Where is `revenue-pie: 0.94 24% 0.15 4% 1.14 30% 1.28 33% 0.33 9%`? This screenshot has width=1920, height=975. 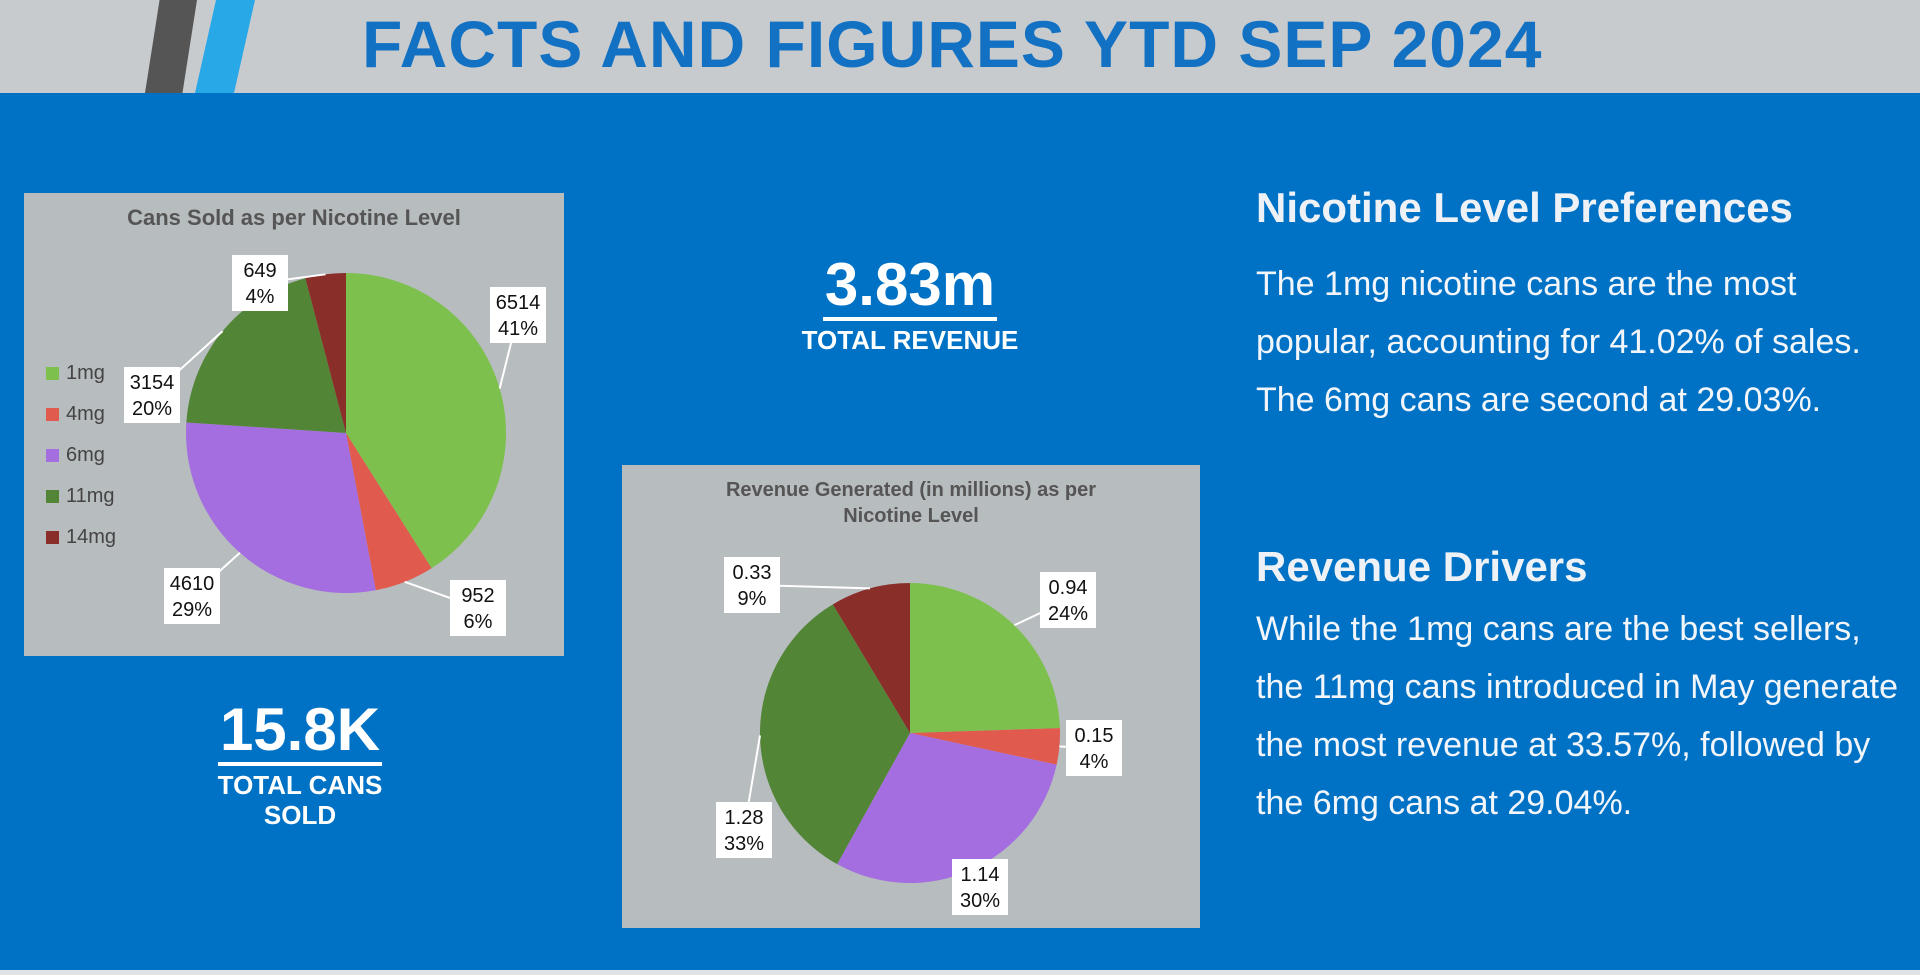 revenue-pie: 0.94 24% 0.15 4% 1.14 30% 1.28 33% 0.33 9% is located at coordinates (919, 736).